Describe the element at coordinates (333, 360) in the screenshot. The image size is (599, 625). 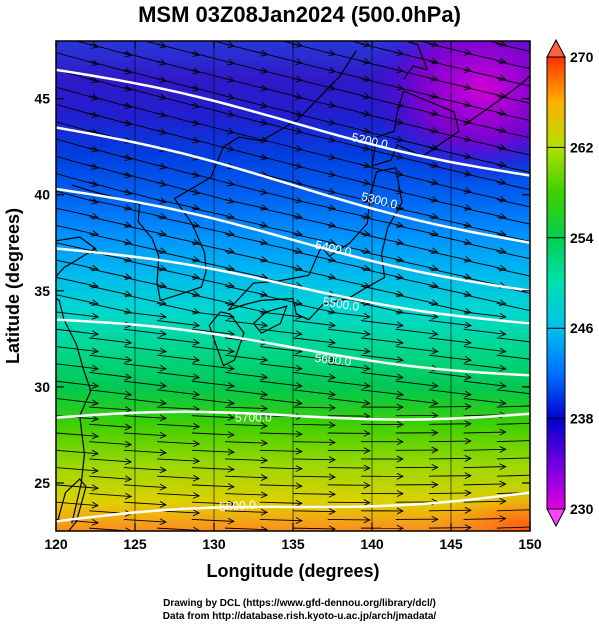
I see `contour-label-5600: 5600.0` at that location.